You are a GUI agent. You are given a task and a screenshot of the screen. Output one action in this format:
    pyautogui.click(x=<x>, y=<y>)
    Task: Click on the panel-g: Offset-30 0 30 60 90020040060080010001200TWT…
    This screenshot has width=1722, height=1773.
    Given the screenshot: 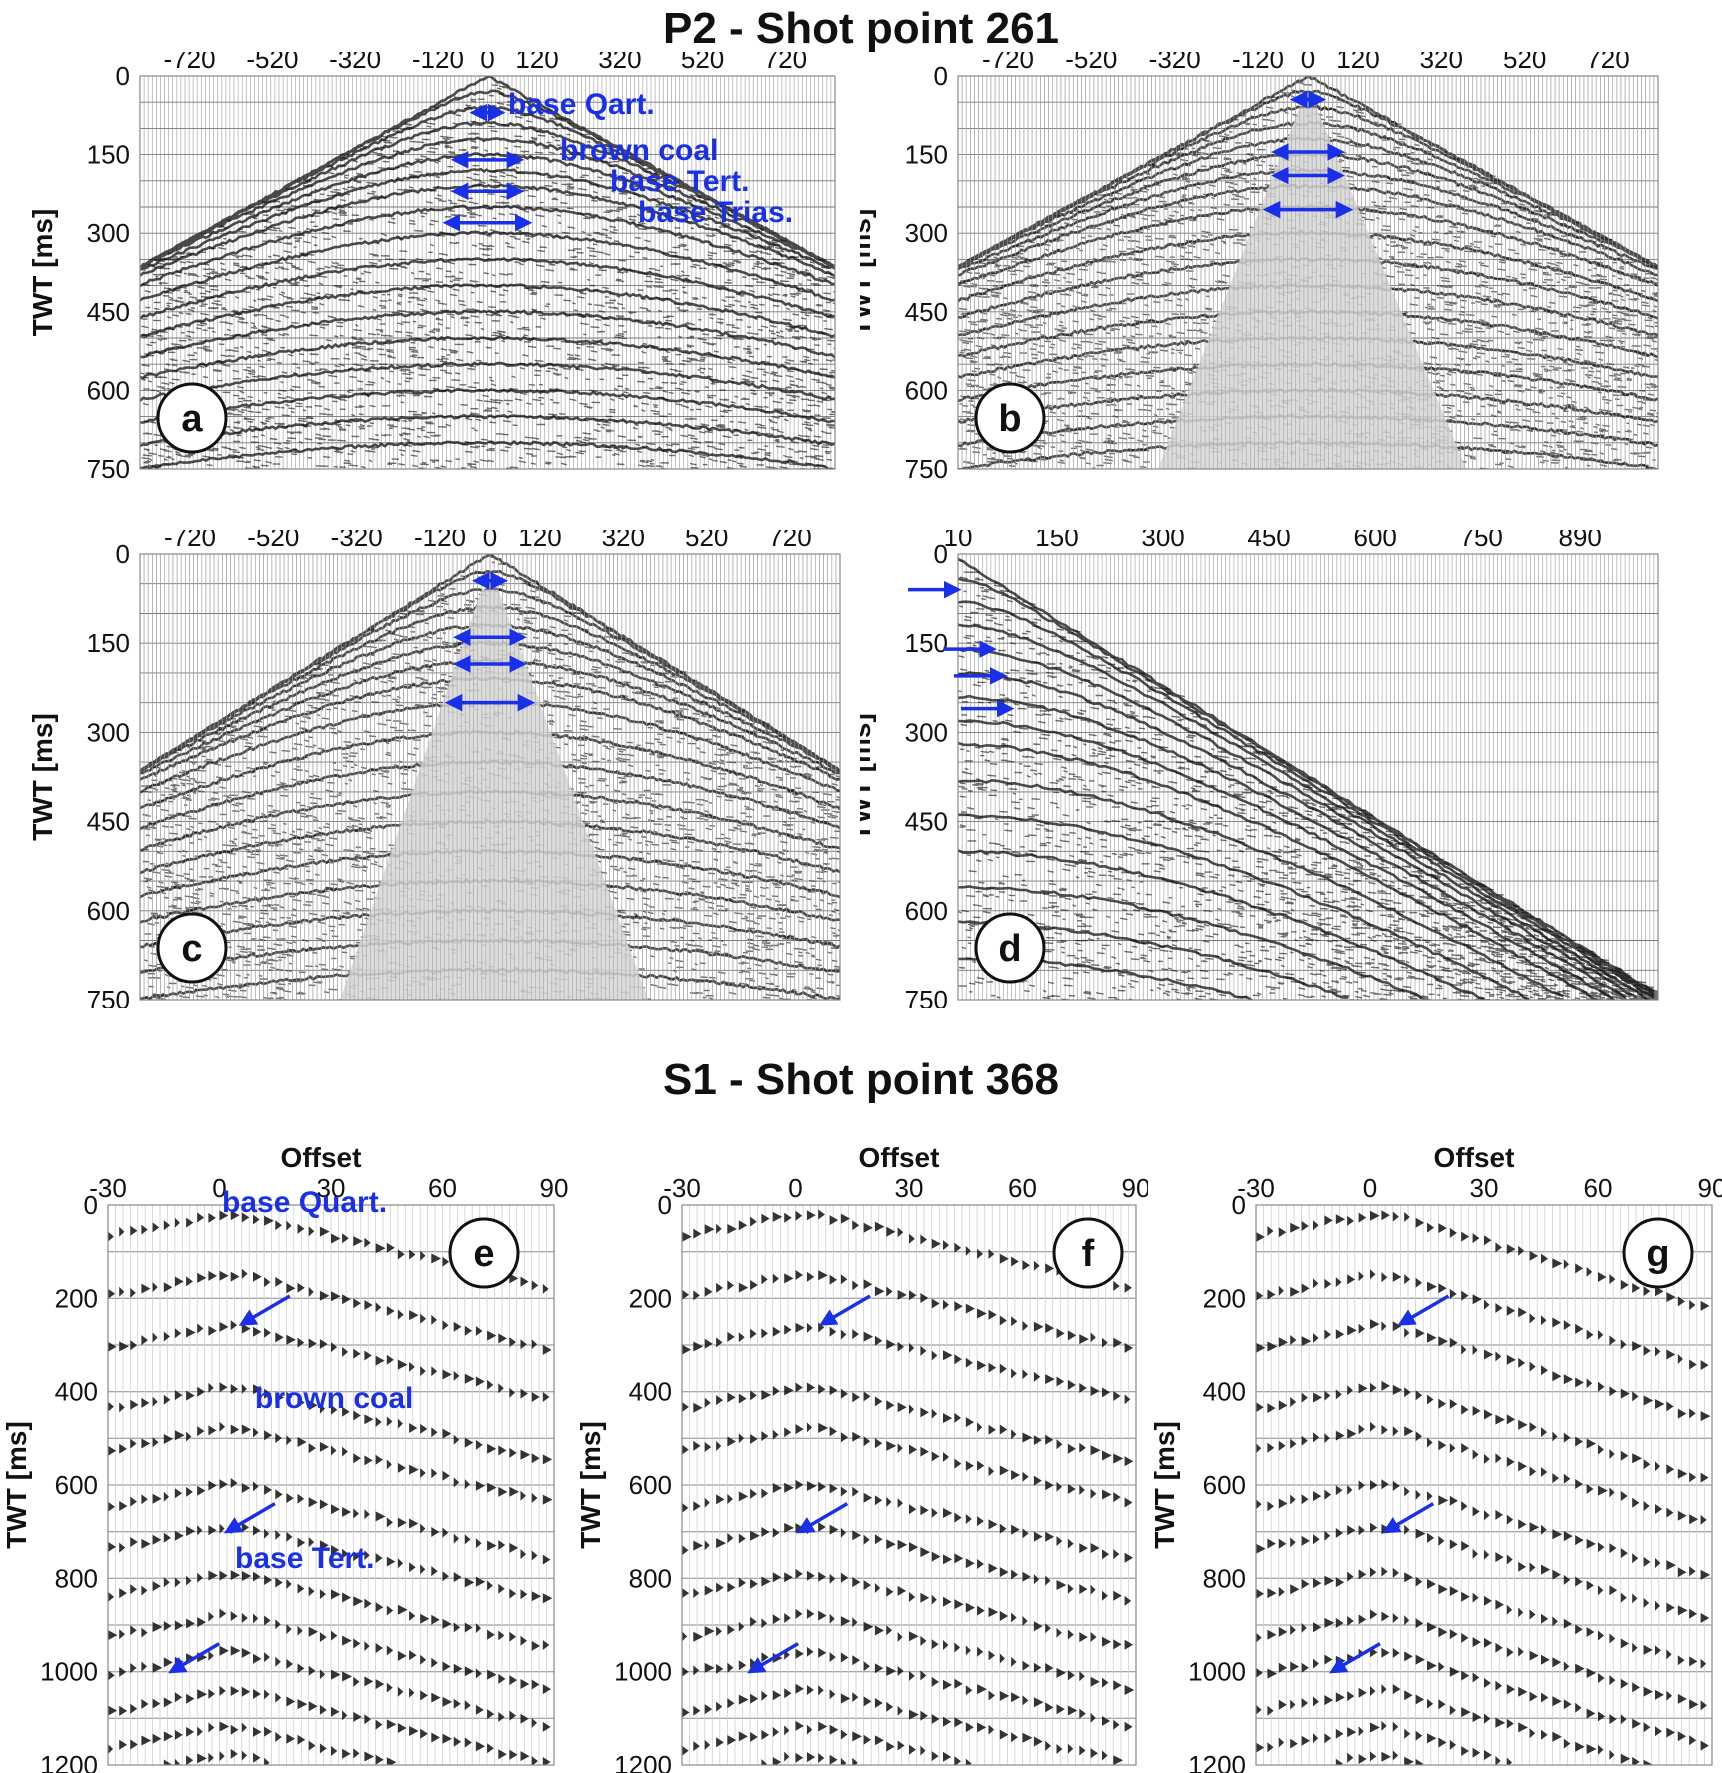 What is the action you would take?
    pyautogui.click(x=1435, y=1457)
    